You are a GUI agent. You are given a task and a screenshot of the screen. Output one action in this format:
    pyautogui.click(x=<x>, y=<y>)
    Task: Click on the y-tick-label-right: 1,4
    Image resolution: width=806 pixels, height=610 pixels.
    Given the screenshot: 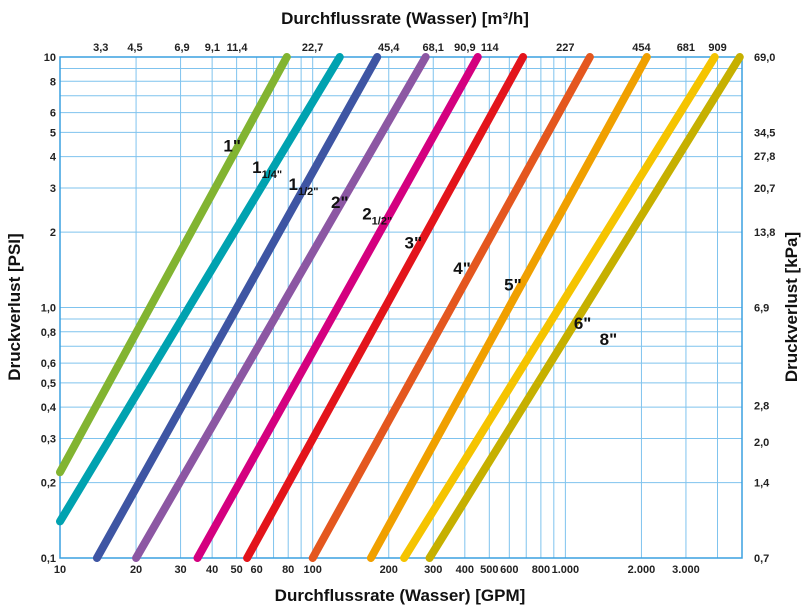 What is the action you would take?
    pyautogui.click(x=762, y=484)
    